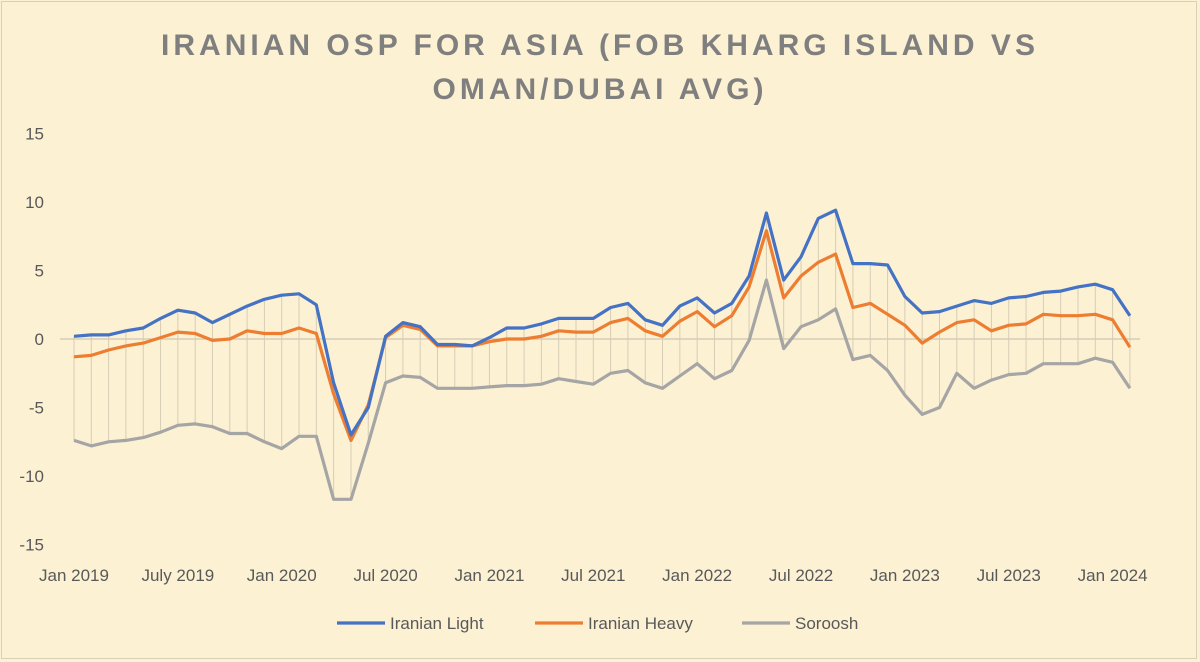 This screenshot has width=1200, height=662. I want to click on x-tick-label: Jul 2023, so click(1009, 575).